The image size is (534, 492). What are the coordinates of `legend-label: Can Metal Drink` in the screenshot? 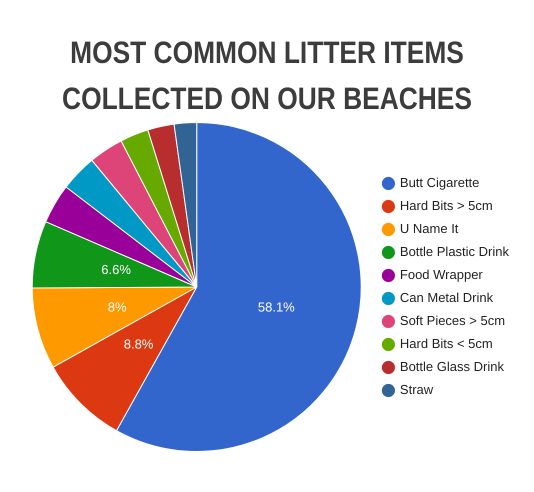 It's located at (447, 298).